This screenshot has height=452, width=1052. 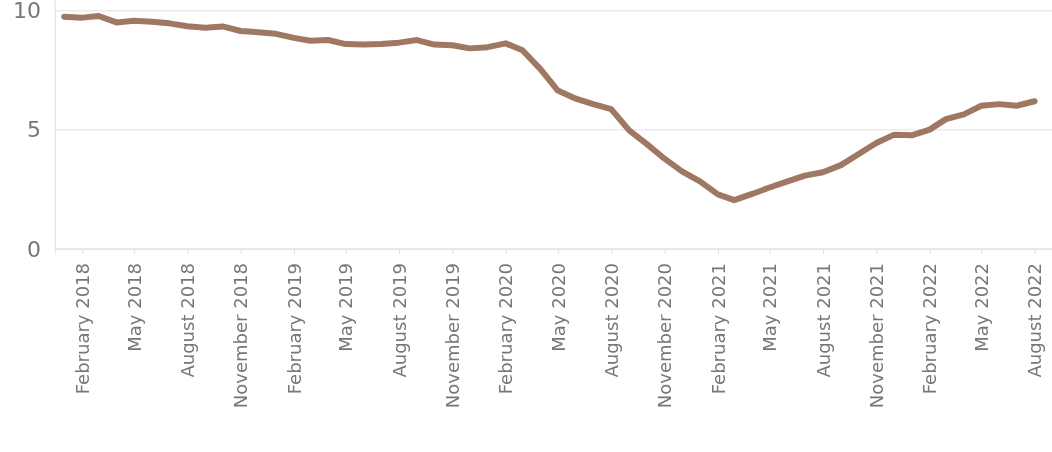 I want to click on x-tick-label: February 2021, so click(x=718, y=329).